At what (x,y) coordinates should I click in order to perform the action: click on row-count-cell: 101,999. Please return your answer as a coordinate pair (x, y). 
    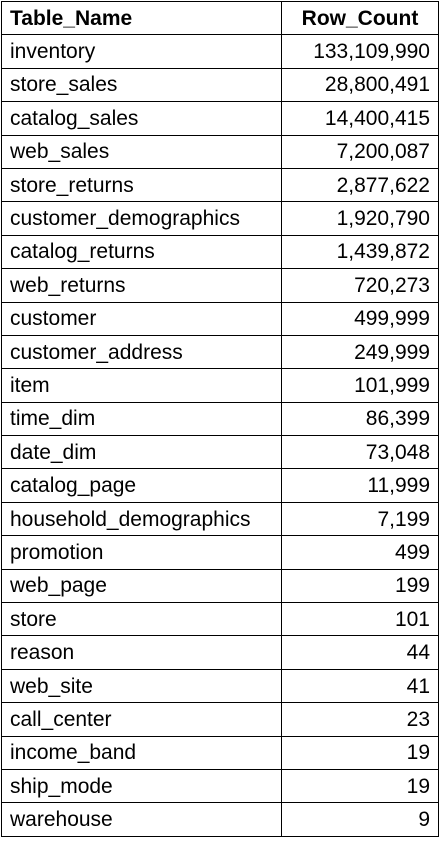
    Looking at the image, I should click on (360, 385).